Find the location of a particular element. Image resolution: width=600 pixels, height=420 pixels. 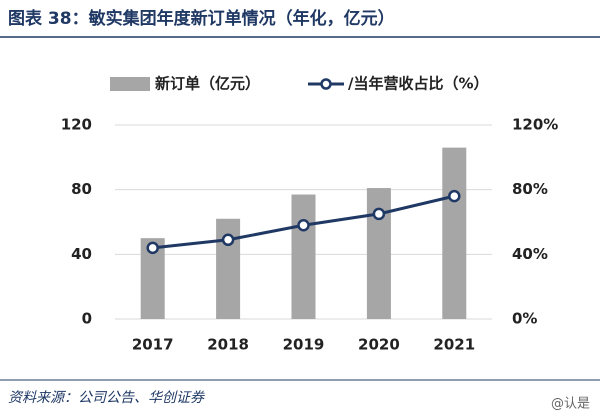

chart-title: 图表 38：敏实集团年度新订单情况（年化，亿元） is located at coordinates (201, 18).